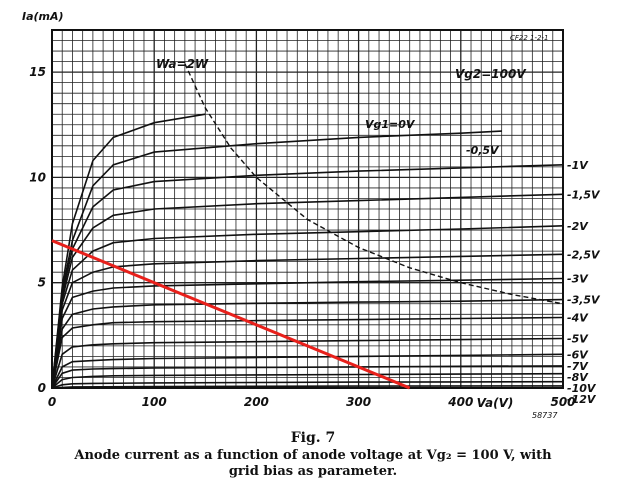  What do you see at coordinates (52, 402) in the screenshot?
I see `x-tick-label: 0` at bounding box center [52, 402].